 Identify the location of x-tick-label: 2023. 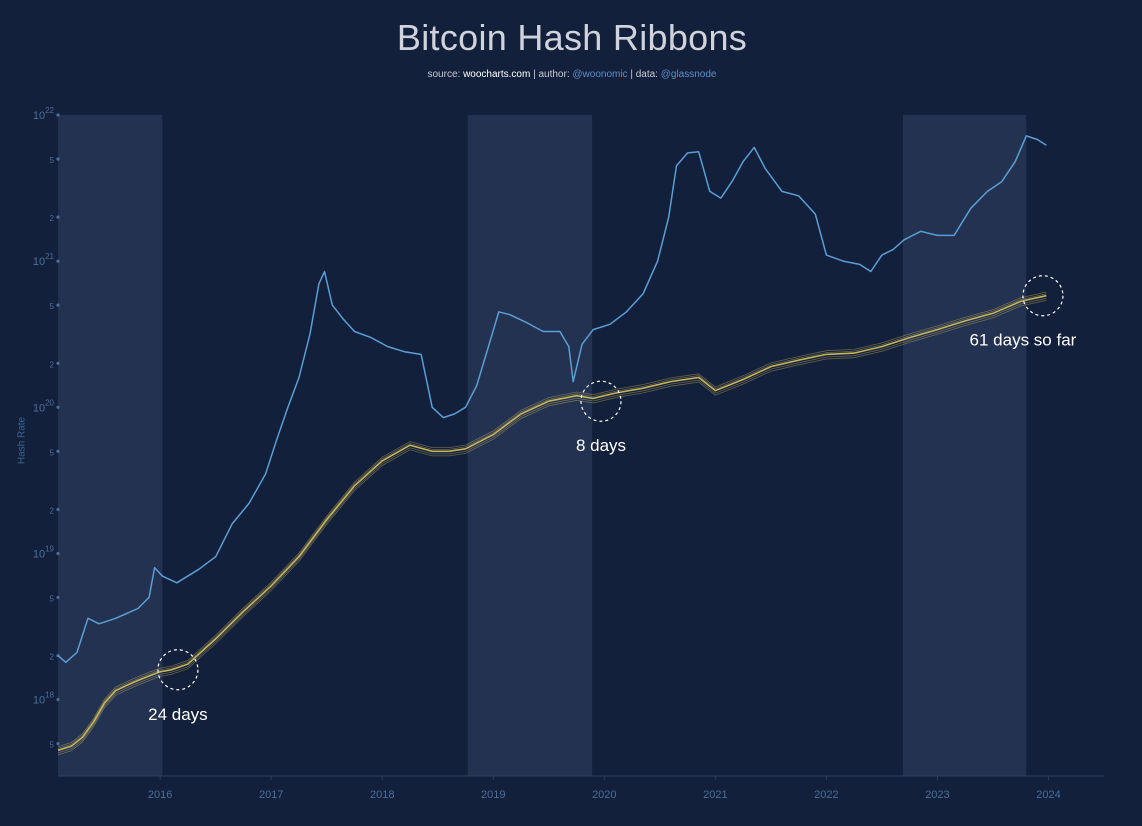
(937, 795).